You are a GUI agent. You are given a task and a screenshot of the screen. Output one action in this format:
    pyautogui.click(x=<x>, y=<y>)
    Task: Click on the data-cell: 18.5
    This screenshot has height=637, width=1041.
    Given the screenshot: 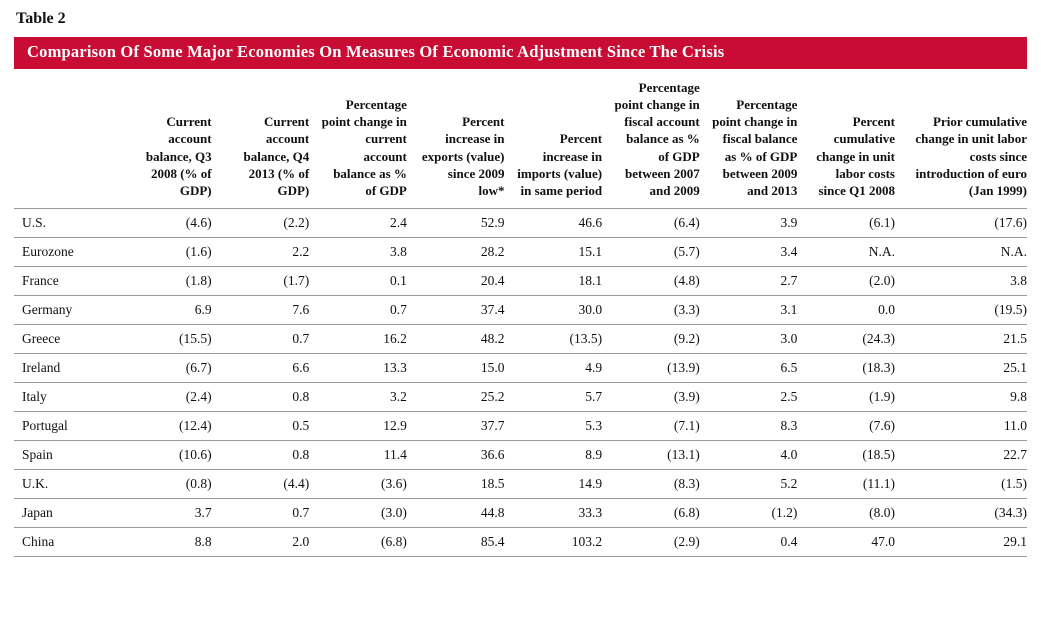 What is the action you would take?
    pyautogui.click(x=455, y=484)
    